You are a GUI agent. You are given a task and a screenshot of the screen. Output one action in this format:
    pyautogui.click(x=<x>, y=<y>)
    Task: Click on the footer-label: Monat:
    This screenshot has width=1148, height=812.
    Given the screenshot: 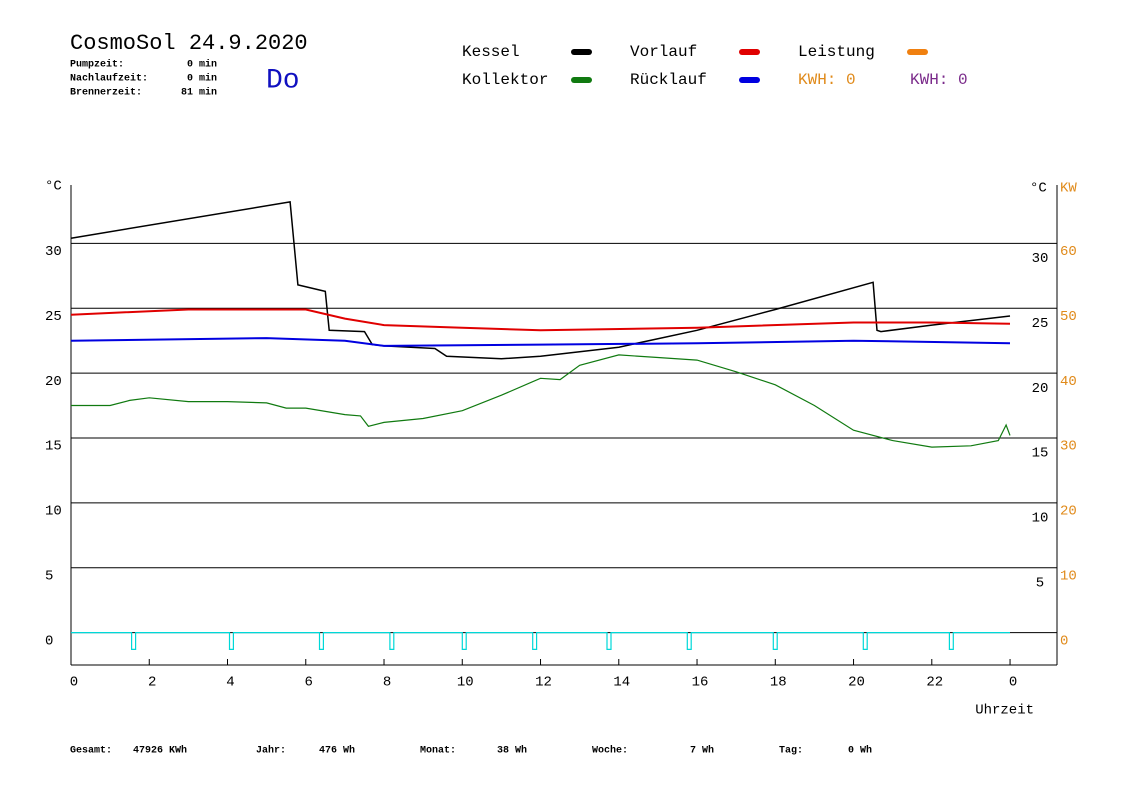 What is the action you would take?
    pyautogui.click(x=438, y=751)
    